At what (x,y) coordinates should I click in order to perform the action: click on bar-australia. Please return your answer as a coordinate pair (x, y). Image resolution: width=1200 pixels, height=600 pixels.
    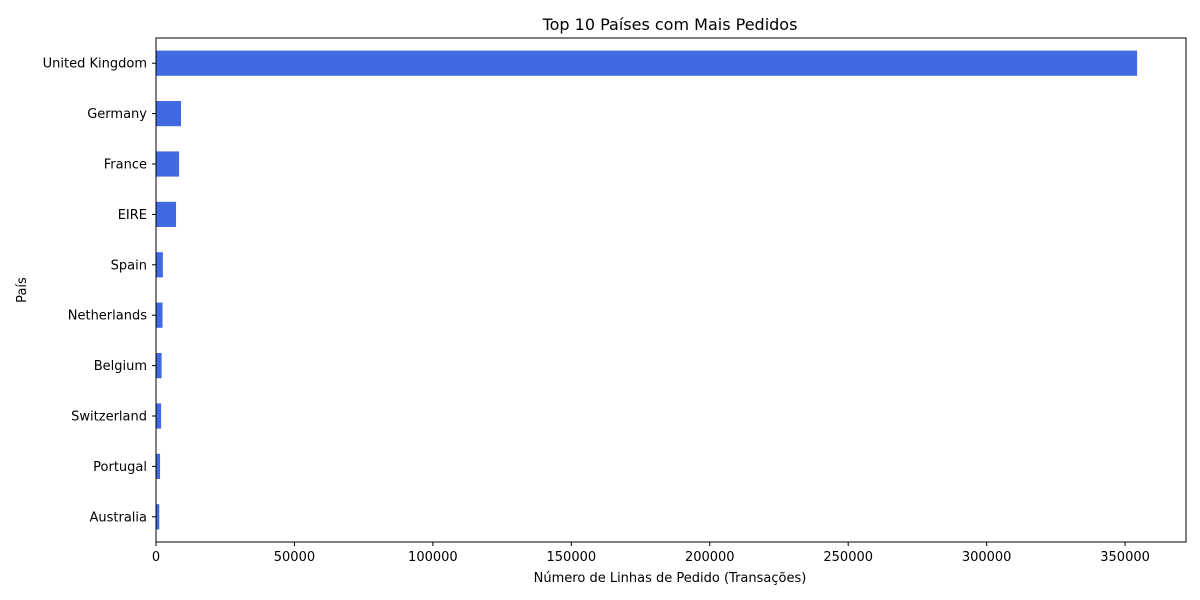
    Looking at the image, I should click on (158, 517).